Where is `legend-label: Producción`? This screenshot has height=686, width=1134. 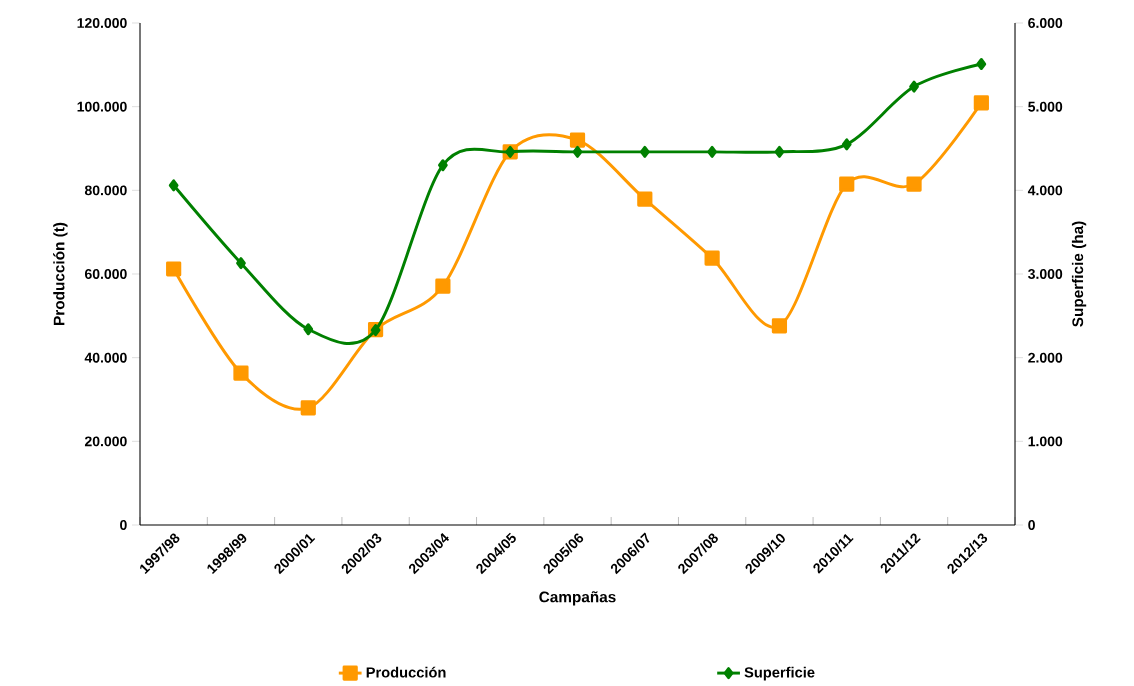
legend-label: Producción is located at coordinates (406, 672).